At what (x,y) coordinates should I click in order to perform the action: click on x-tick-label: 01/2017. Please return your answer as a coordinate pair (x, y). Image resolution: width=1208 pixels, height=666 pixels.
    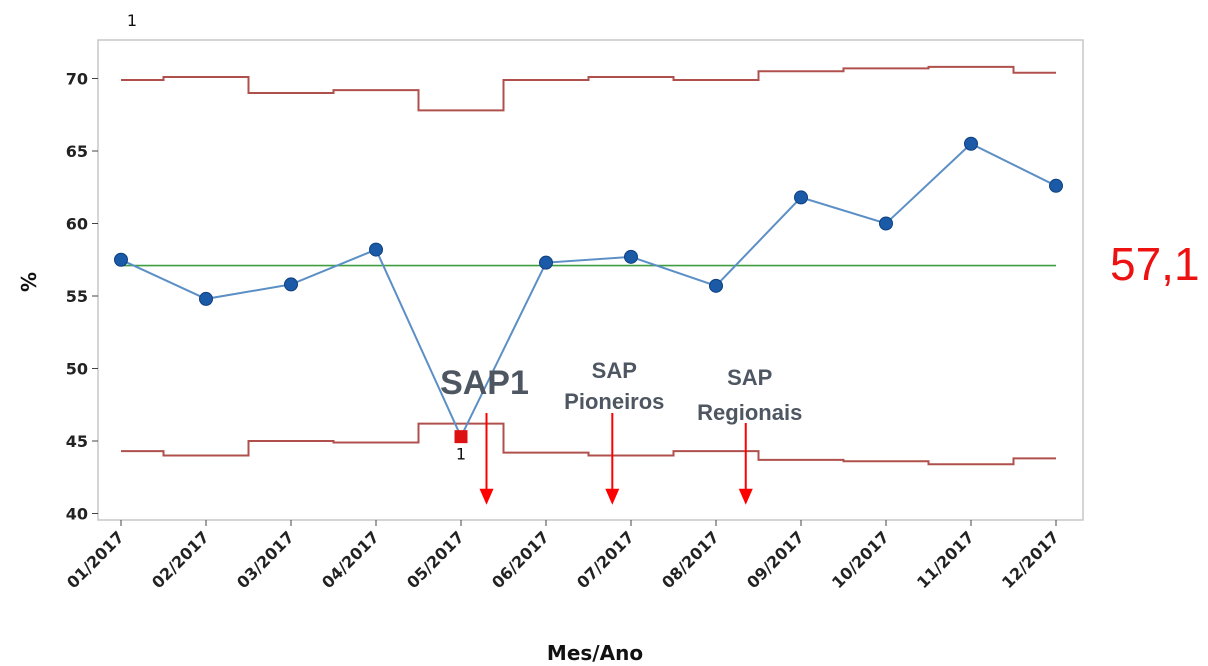
    Looking at the image, I should click on (95, 559).